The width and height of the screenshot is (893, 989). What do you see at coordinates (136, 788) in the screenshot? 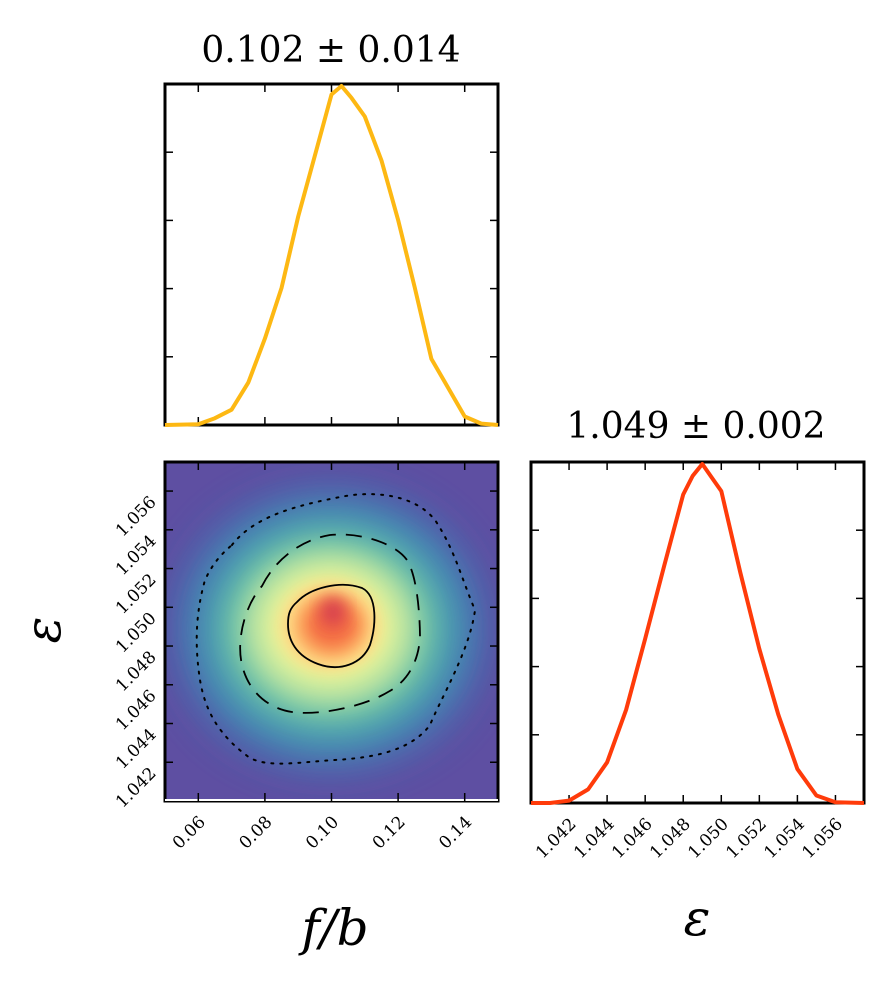
I see `joint-ytick-label-0: 1.042` at bounding box center [136, 788].